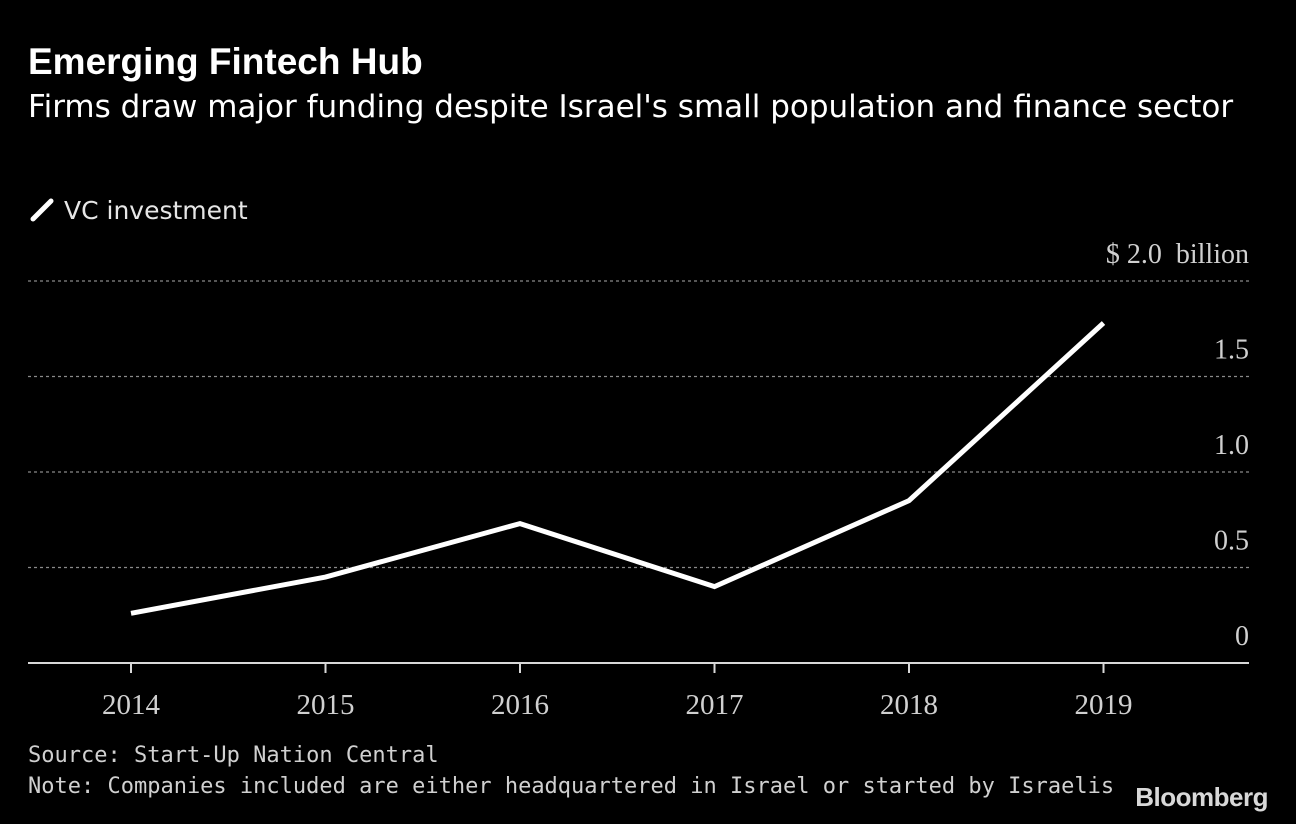 The image size is (1296, 824). Describe the element at coordinates (1104, 705) in the screenshot. I see `x-tick-label: 2019` at that location.